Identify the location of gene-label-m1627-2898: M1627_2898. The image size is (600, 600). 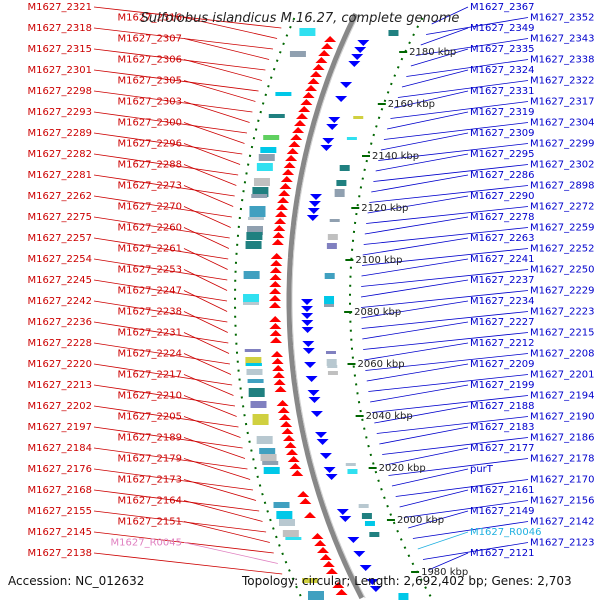
(562, 186).